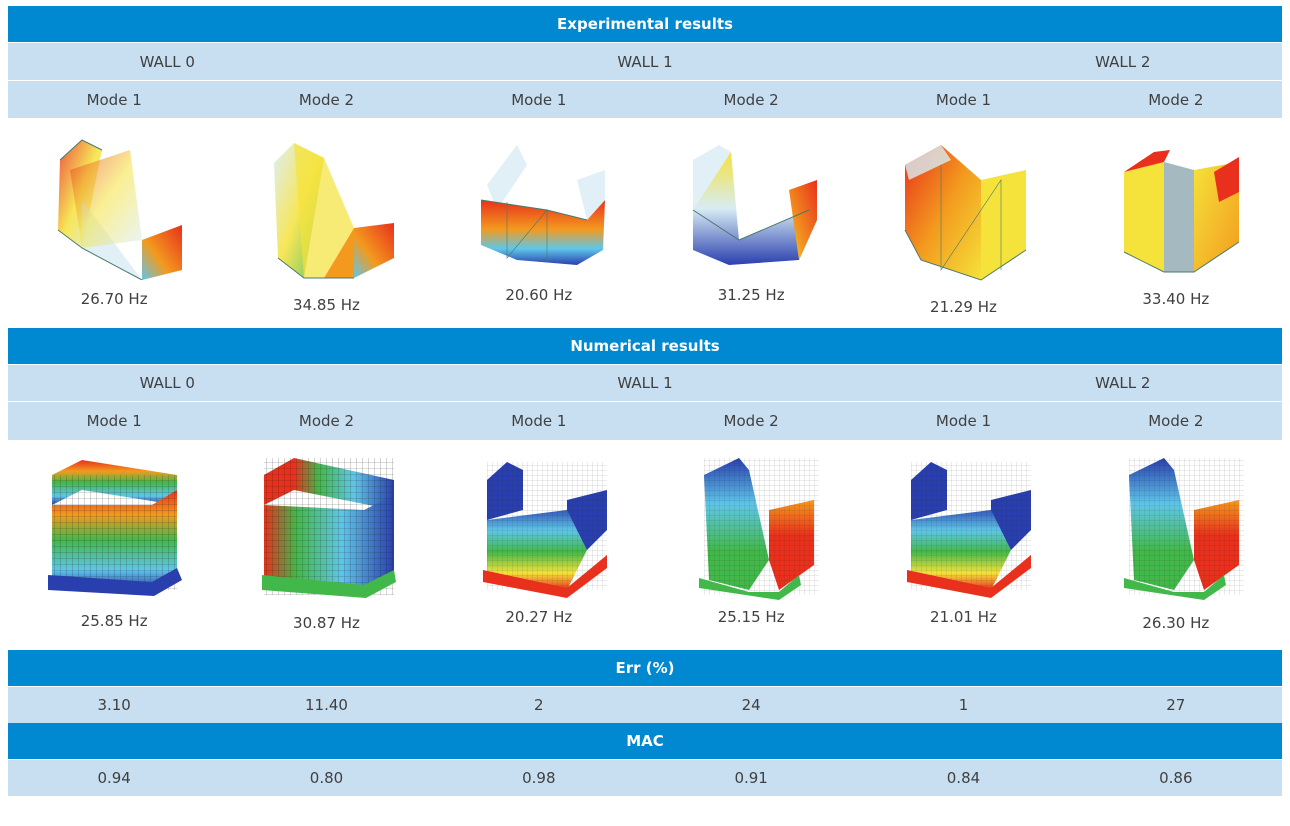  What do you see at coordinates (751, 705) in the screenshot?
I see `err-value: 24` at bounding box center [751, 705].